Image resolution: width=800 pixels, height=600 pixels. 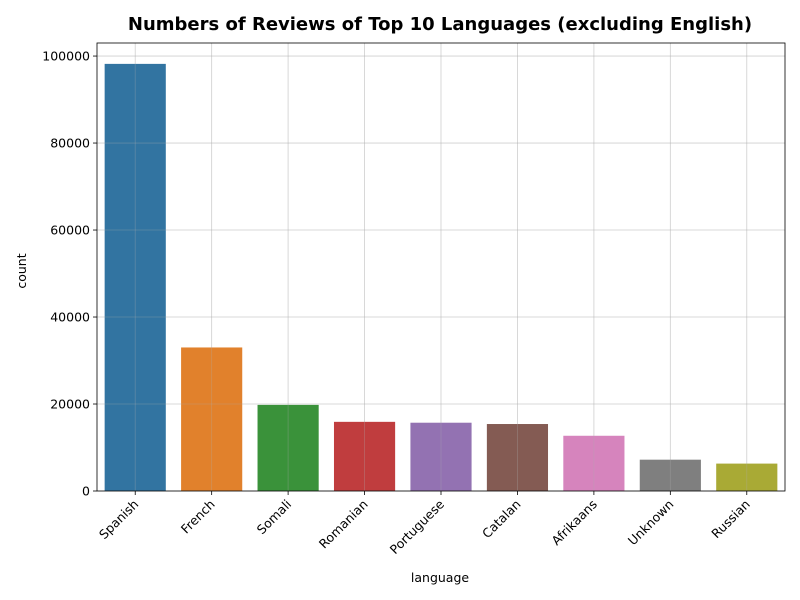 I want to click on y-tick-label: 100000, so click(x=66, y=56).